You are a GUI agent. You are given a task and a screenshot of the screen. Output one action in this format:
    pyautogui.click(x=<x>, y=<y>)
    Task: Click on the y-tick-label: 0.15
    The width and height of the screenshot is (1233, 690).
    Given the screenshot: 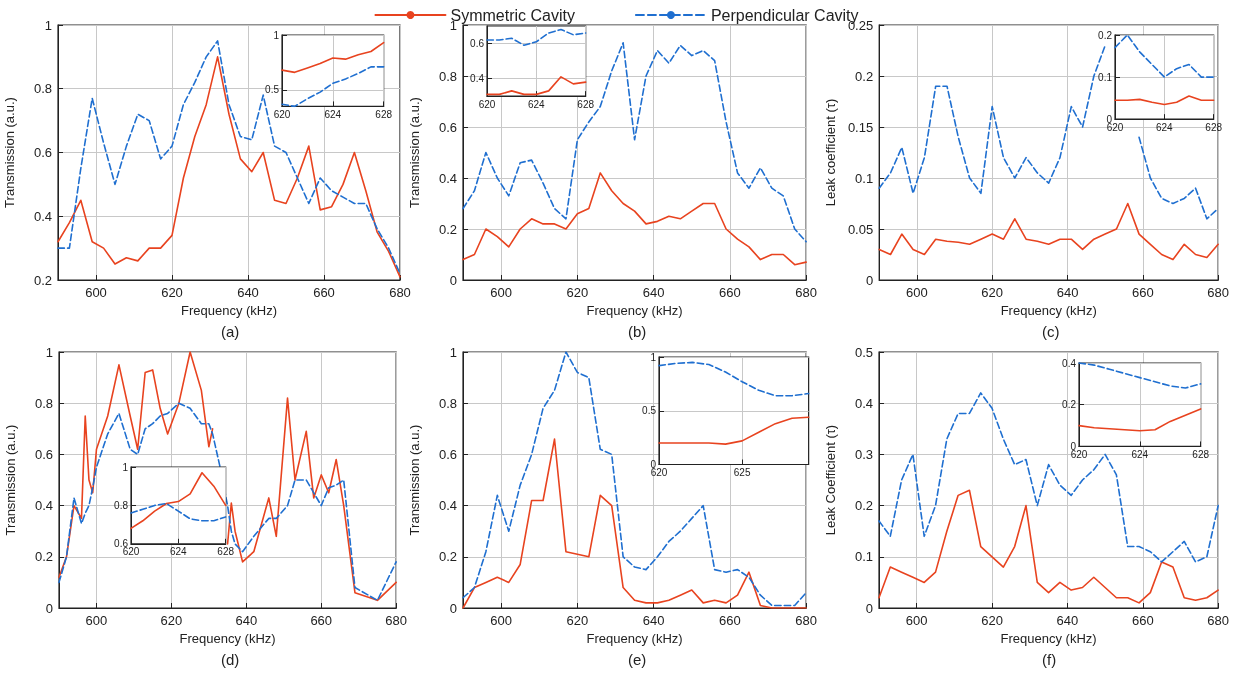 What is the action you would take?
    pyautogui.click(x=860, y=127)
    